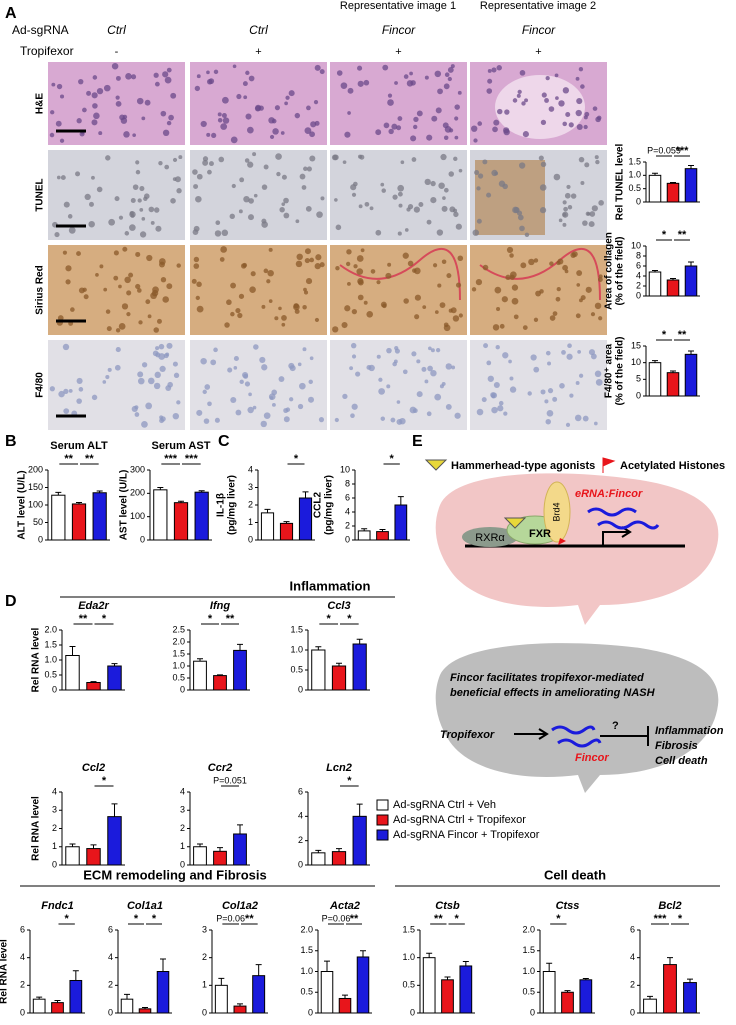 Image resolution: width=736 pixels, height=1025 pixels. I want to click on y-tick-label: 2, so click(22, 985).